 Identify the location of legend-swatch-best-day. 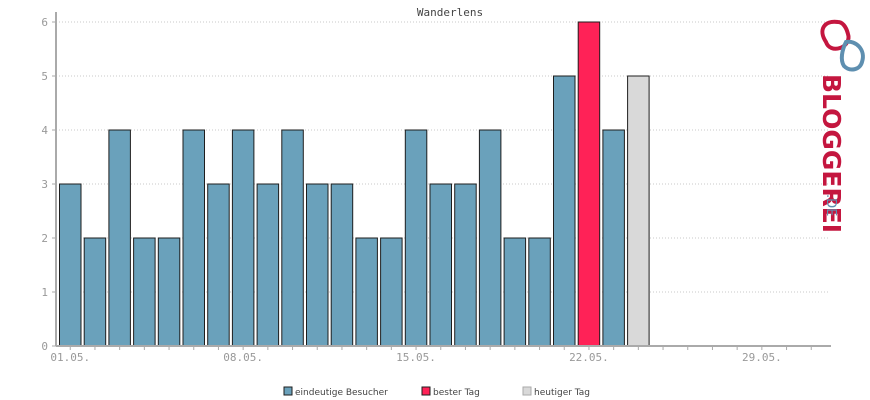
(426, 391).